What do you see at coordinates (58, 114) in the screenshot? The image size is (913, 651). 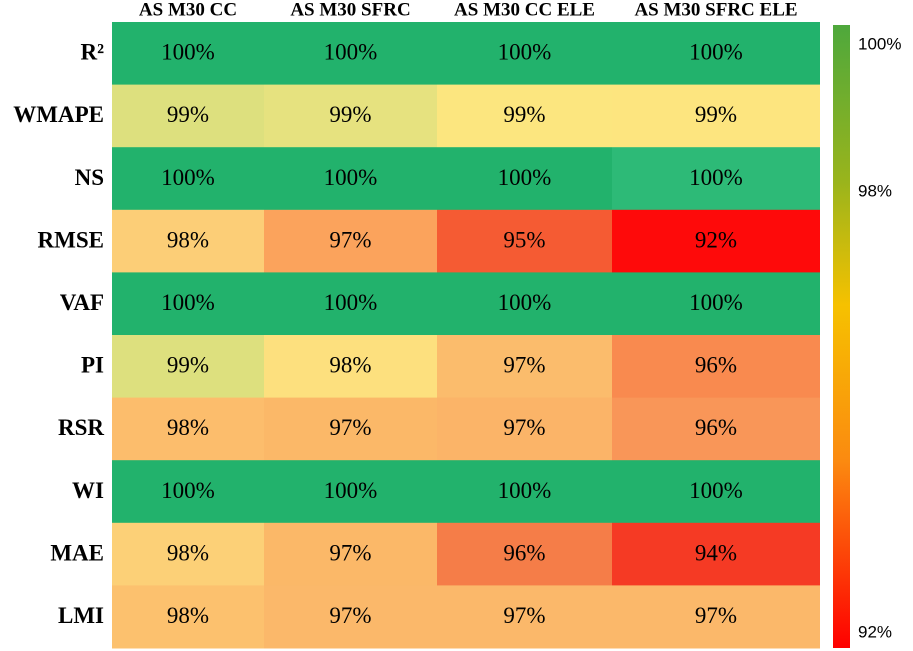 I see `row-label: WMAPE` at bounding box center [58, 114].